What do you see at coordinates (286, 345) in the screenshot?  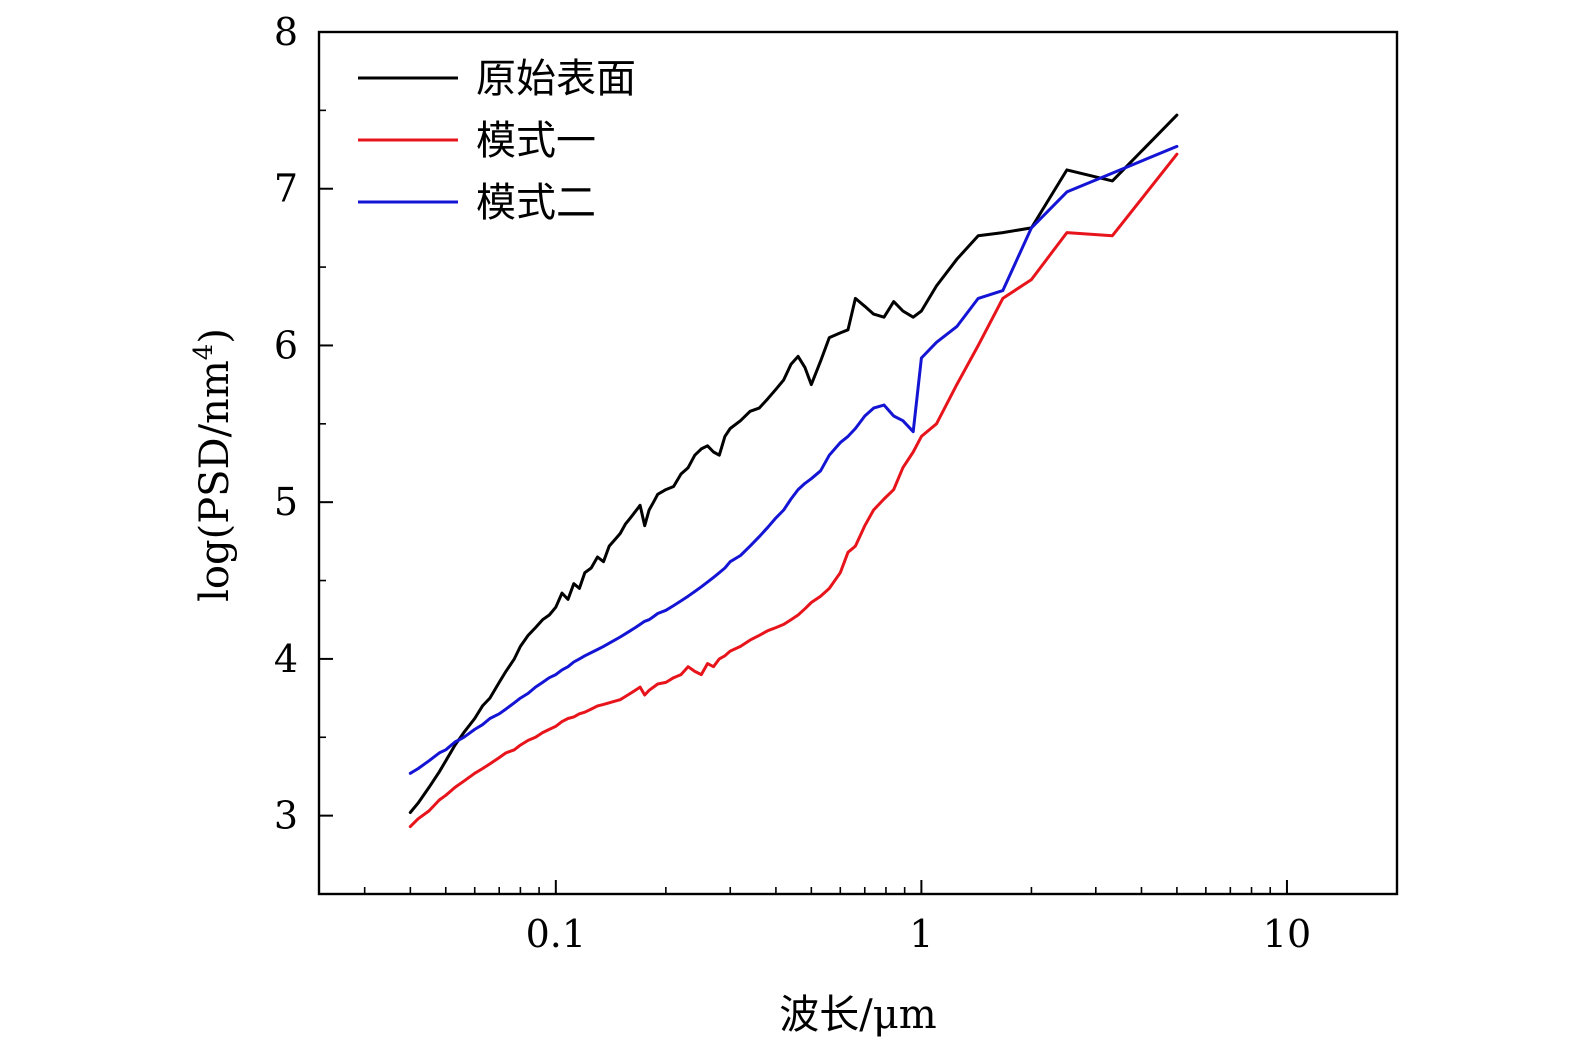 I see `y-tick-label: 6` at bounding box center [286, 345].